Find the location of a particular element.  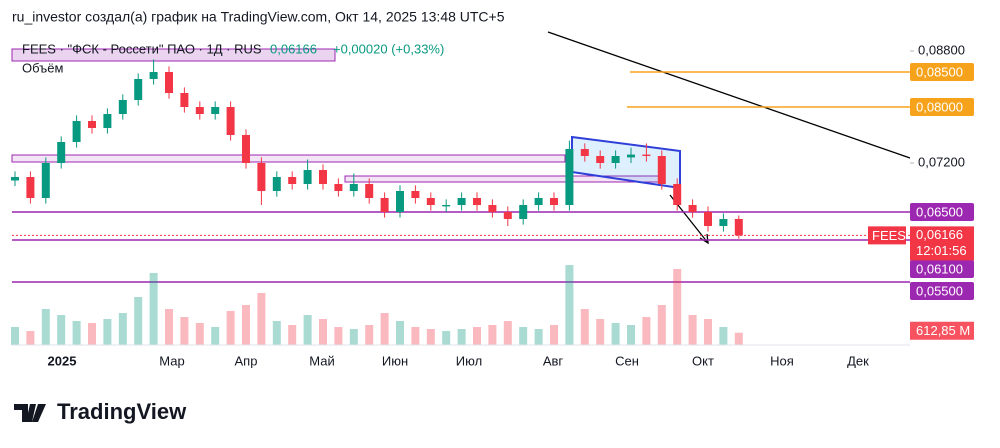

change: +0,00020 (+0,33%) is located at coordinates (388, 48).